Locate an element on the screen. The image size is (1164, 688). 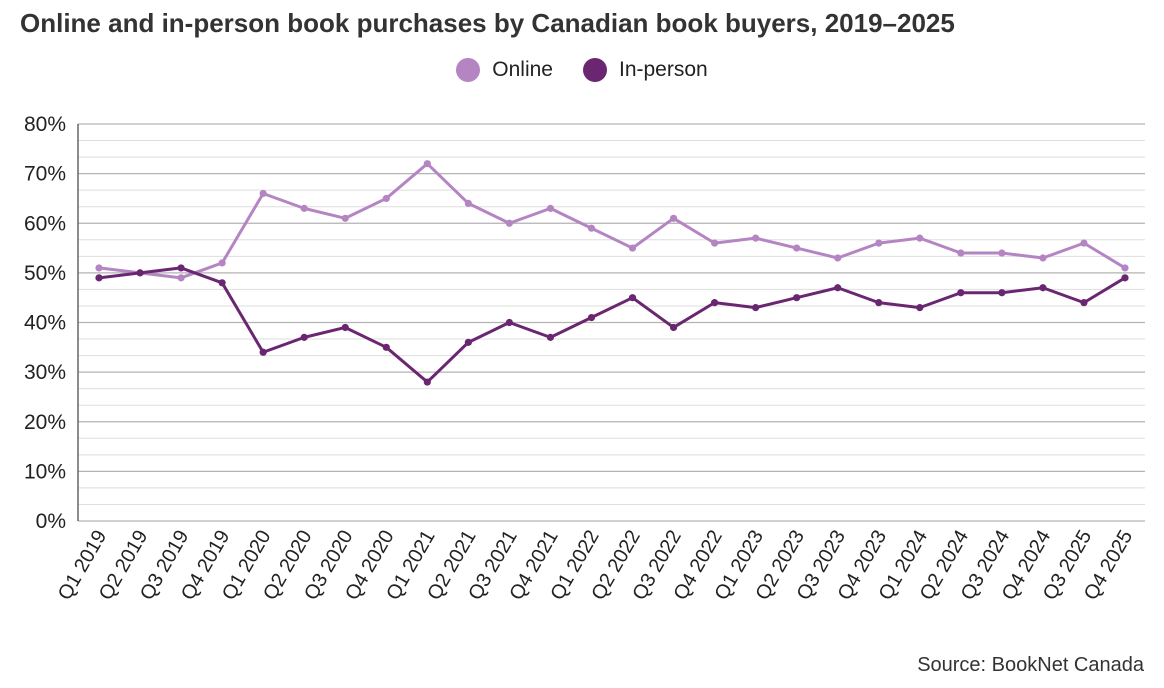
legend-swatch-in-person is located at coordinates (594, 70).